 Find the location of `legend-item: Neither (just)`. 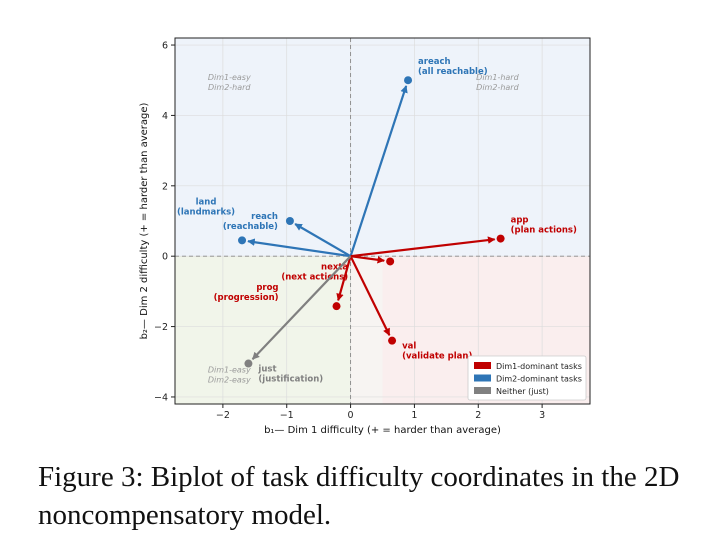

legend-item: Neither (just) is located at coordinates (522, 391).